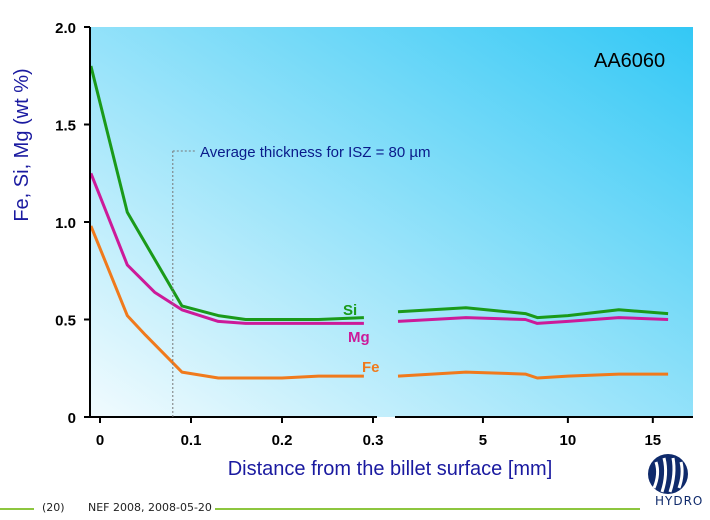  What do you see at coordinates (533, 375) in the screenshot?
I see `series-fe-line-right` at bounding box center [533, 375].